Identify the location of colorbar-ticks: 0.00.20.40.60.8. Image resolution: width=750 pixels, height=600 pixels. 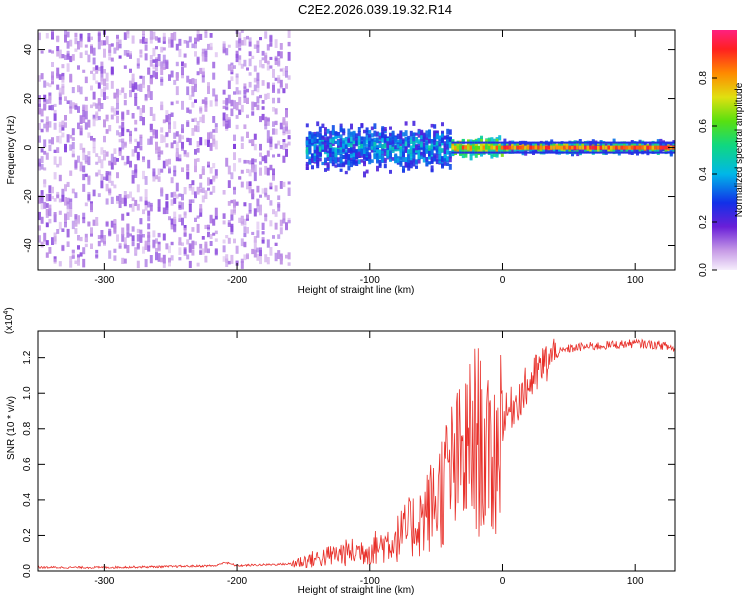
(707, 174).